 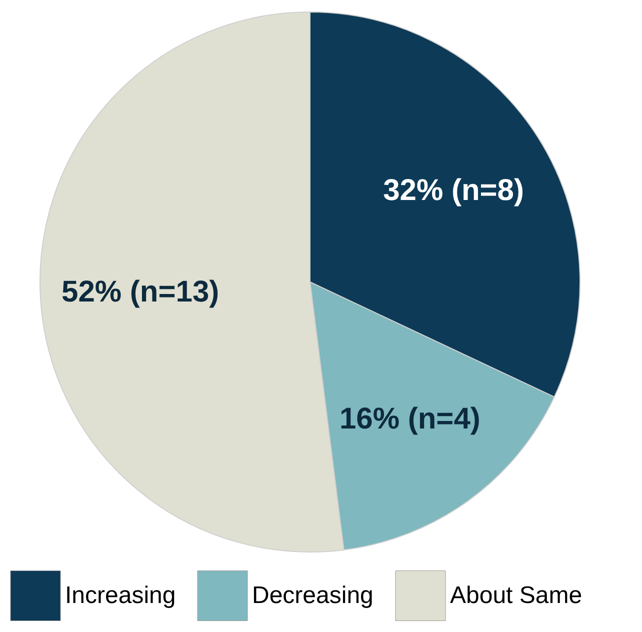 I want to click on legend-label: About Same, so click(x=516, y=595).